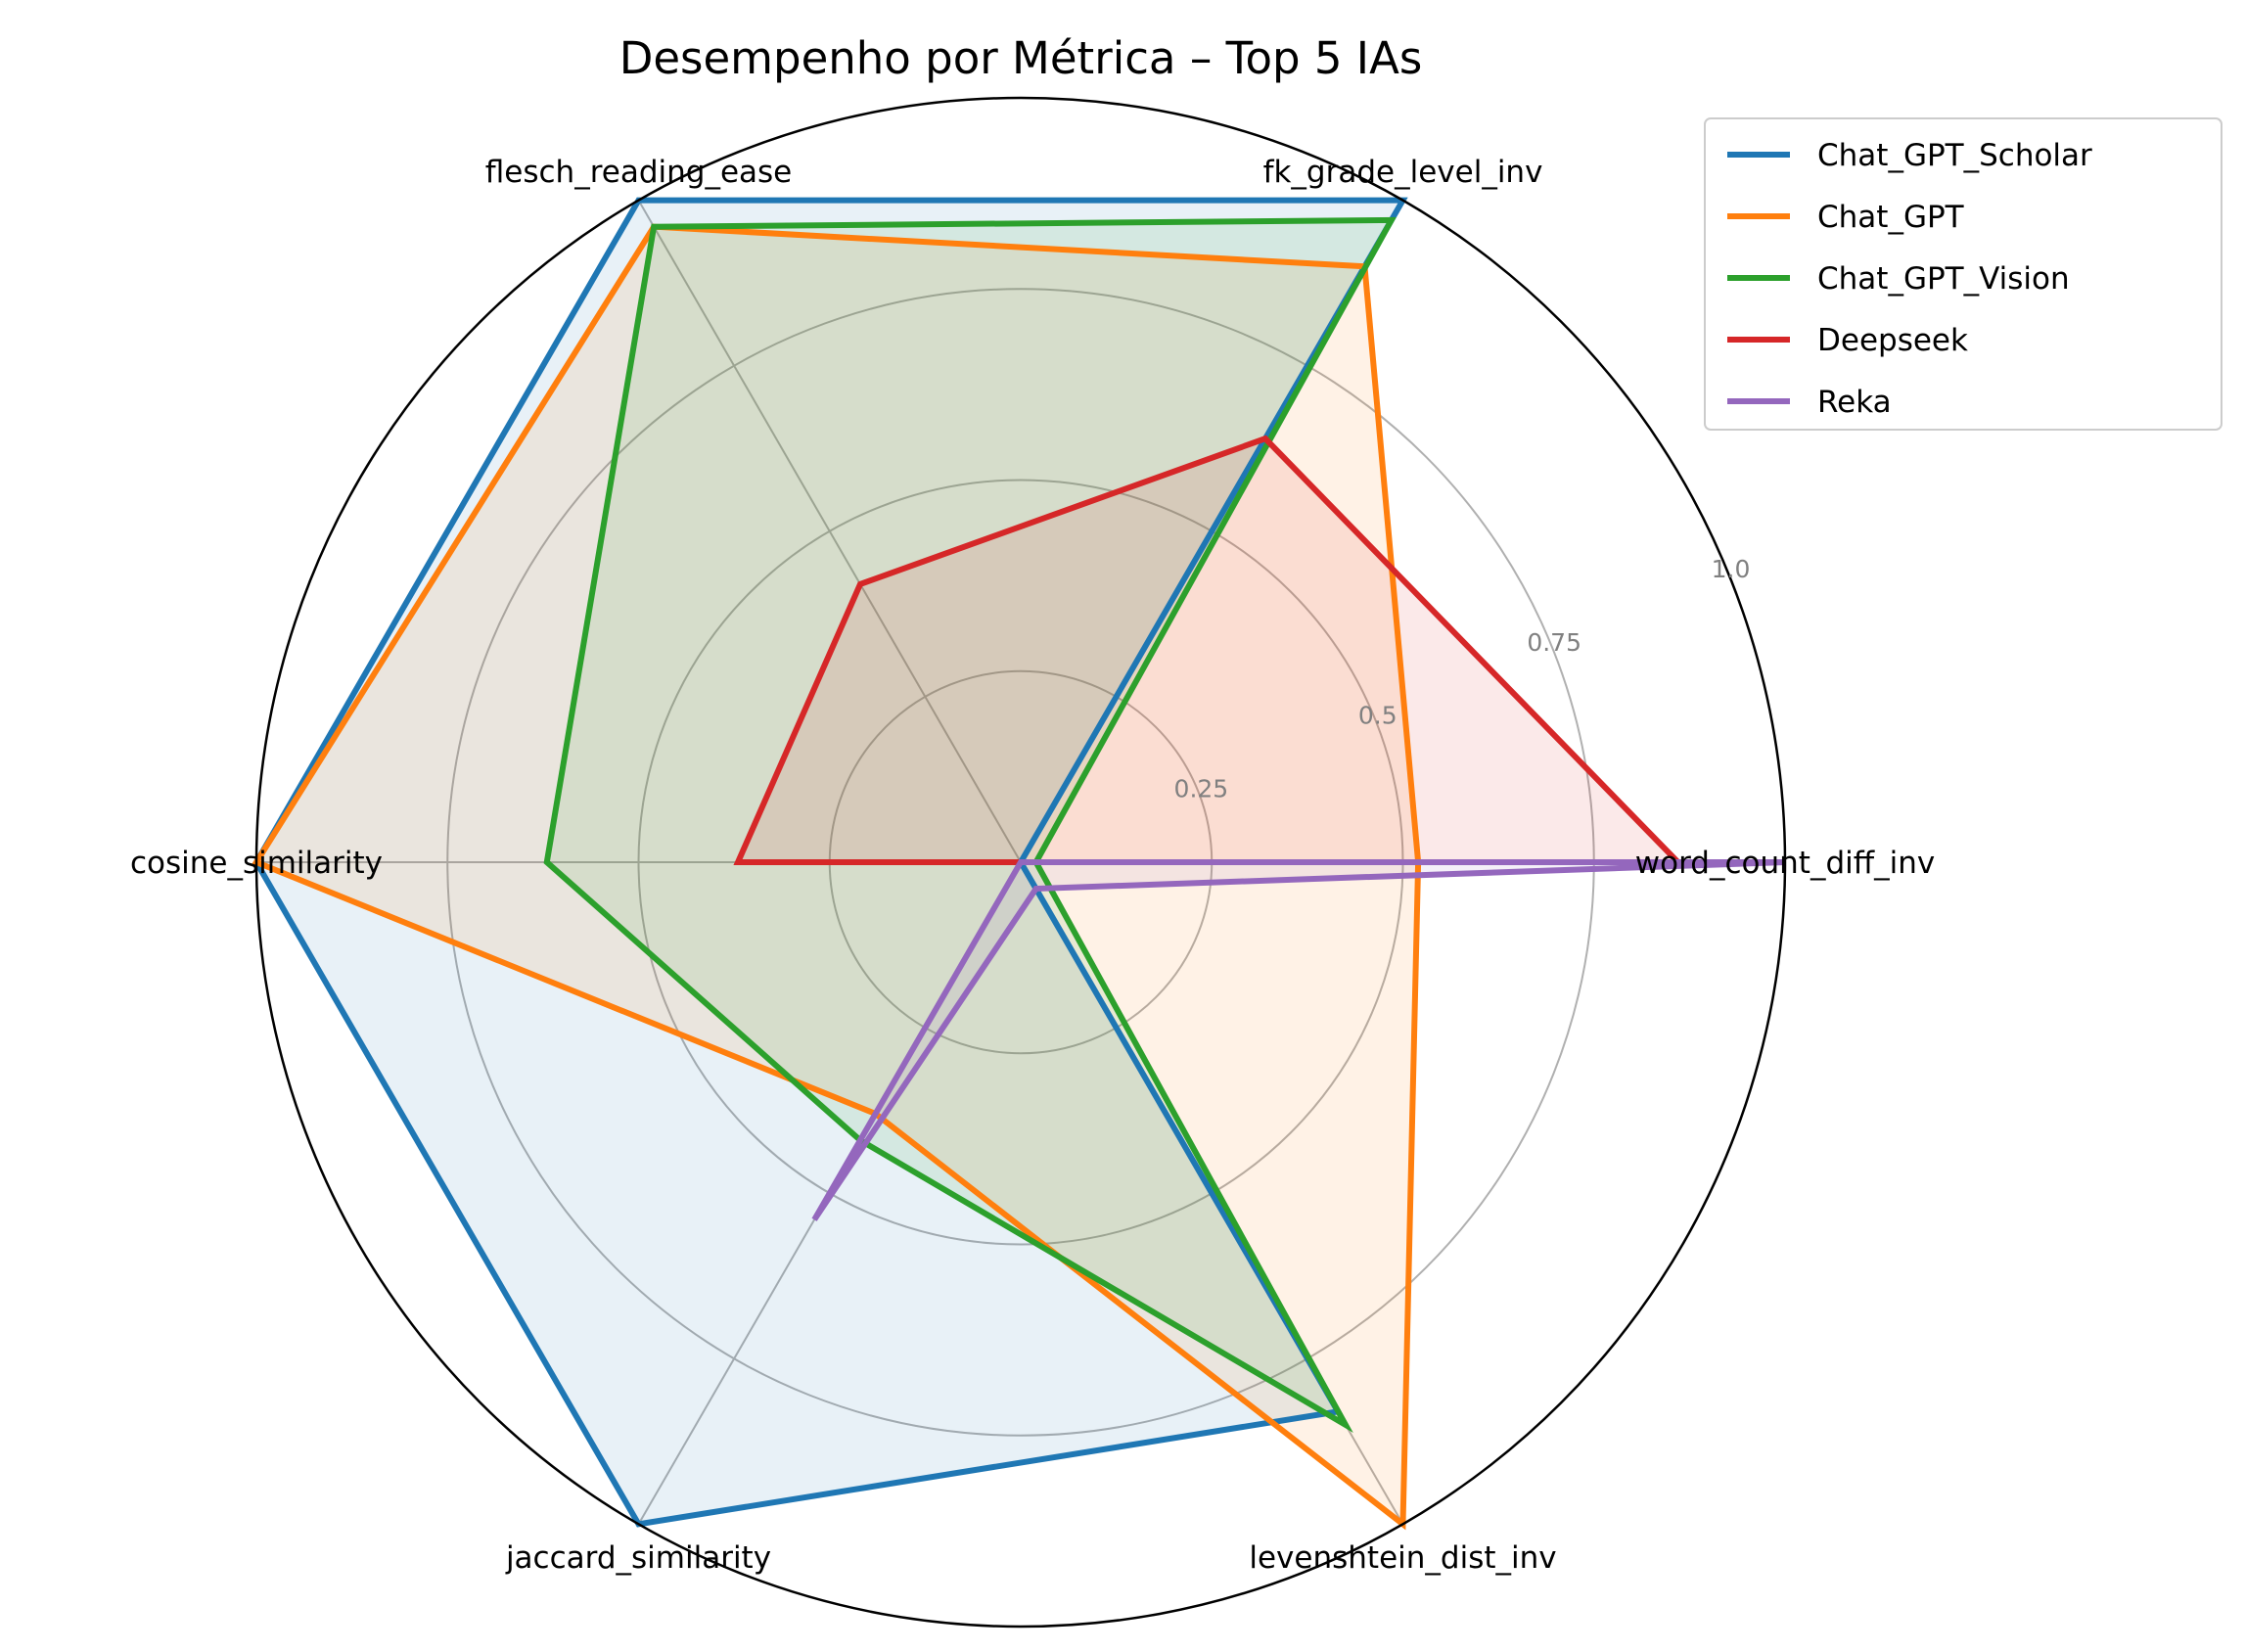  What do you see at coordinates (1943, 279) in the screenshot?
I see `legend-label: Chat_GPT_Vision` at bounding box center [1943, 279].